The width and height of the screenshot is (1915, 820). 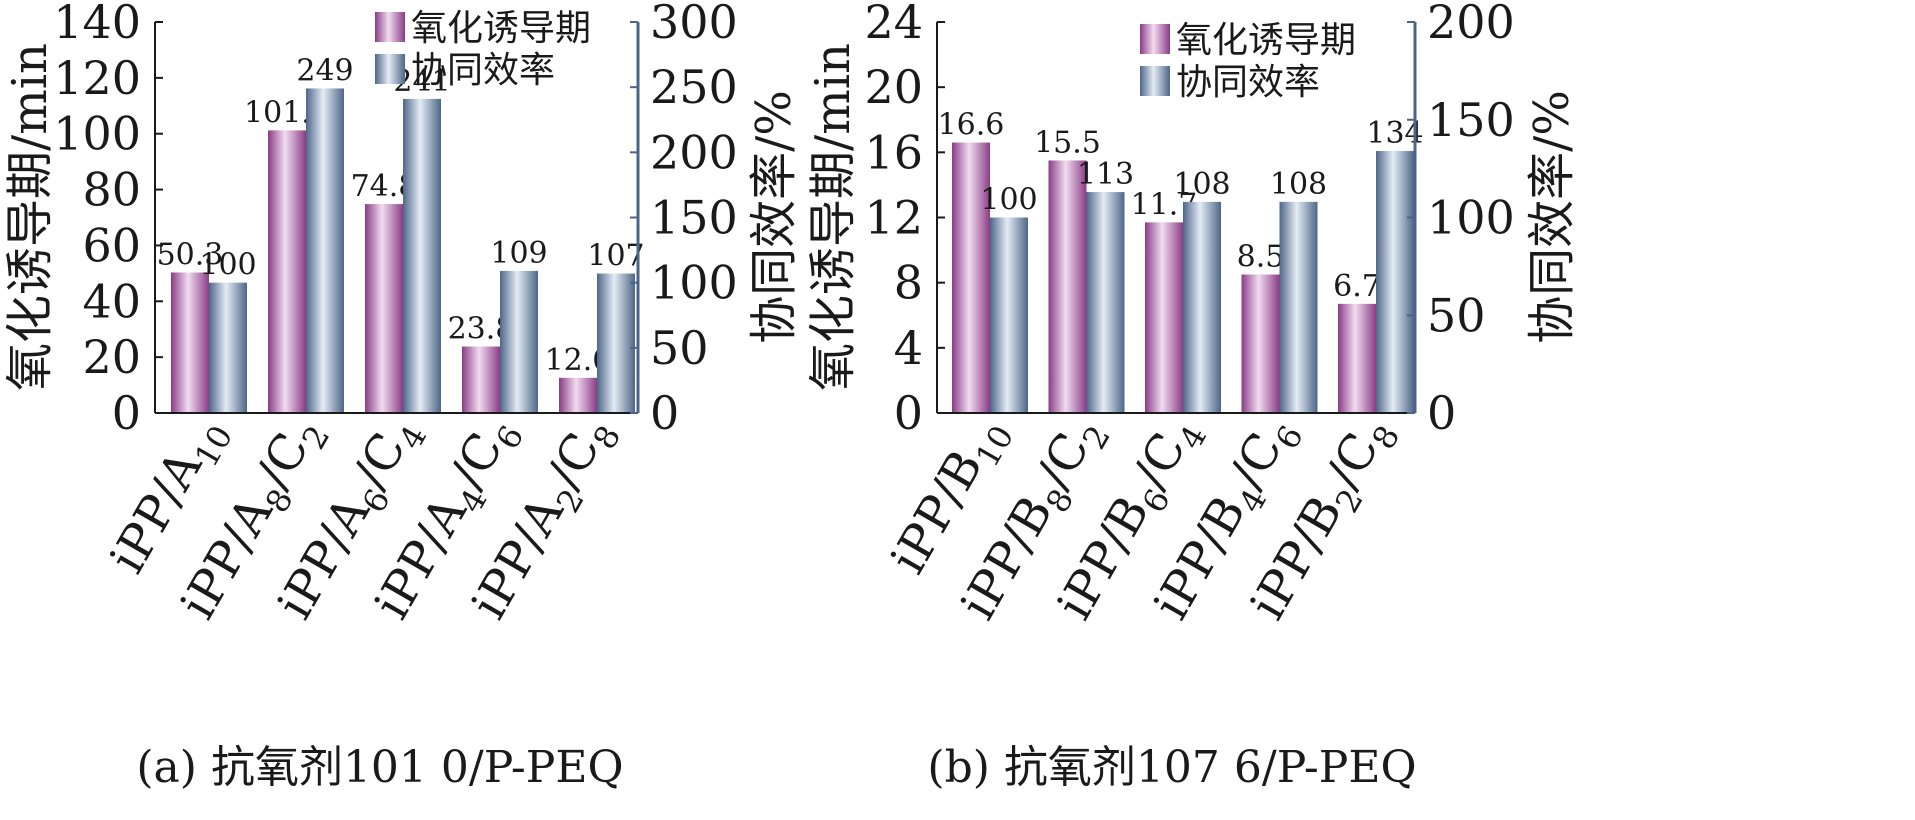 I want to click on data-label: 8.5, so click(x=1261, y=257).